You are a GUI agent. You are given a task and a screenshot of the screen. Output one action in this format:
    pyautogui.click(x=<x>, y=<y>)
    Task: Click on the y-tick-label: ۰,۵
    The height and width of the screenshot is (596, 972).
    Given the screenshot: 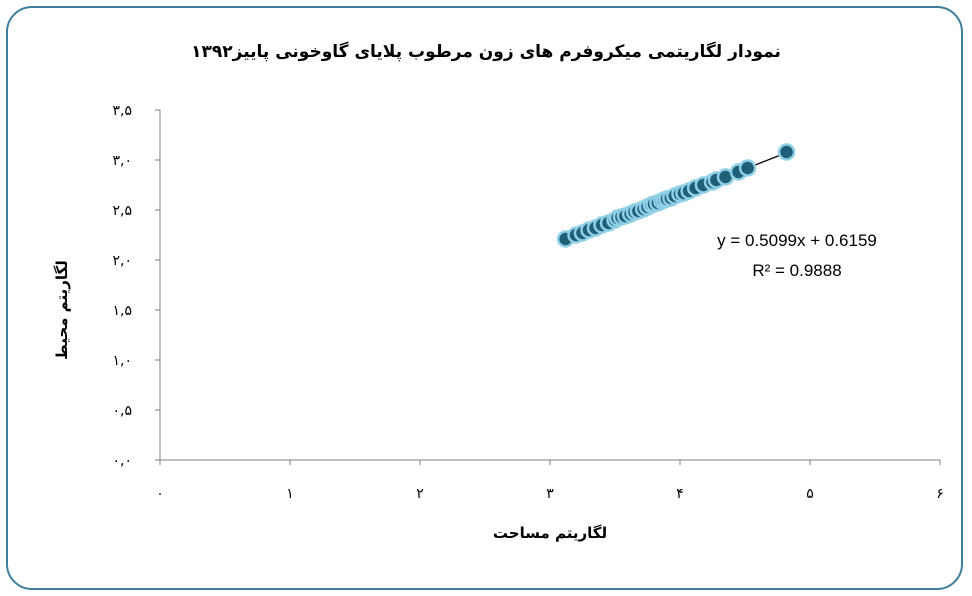 What is the action you would take?
    pyautogui.click(x=123, y=411)
    